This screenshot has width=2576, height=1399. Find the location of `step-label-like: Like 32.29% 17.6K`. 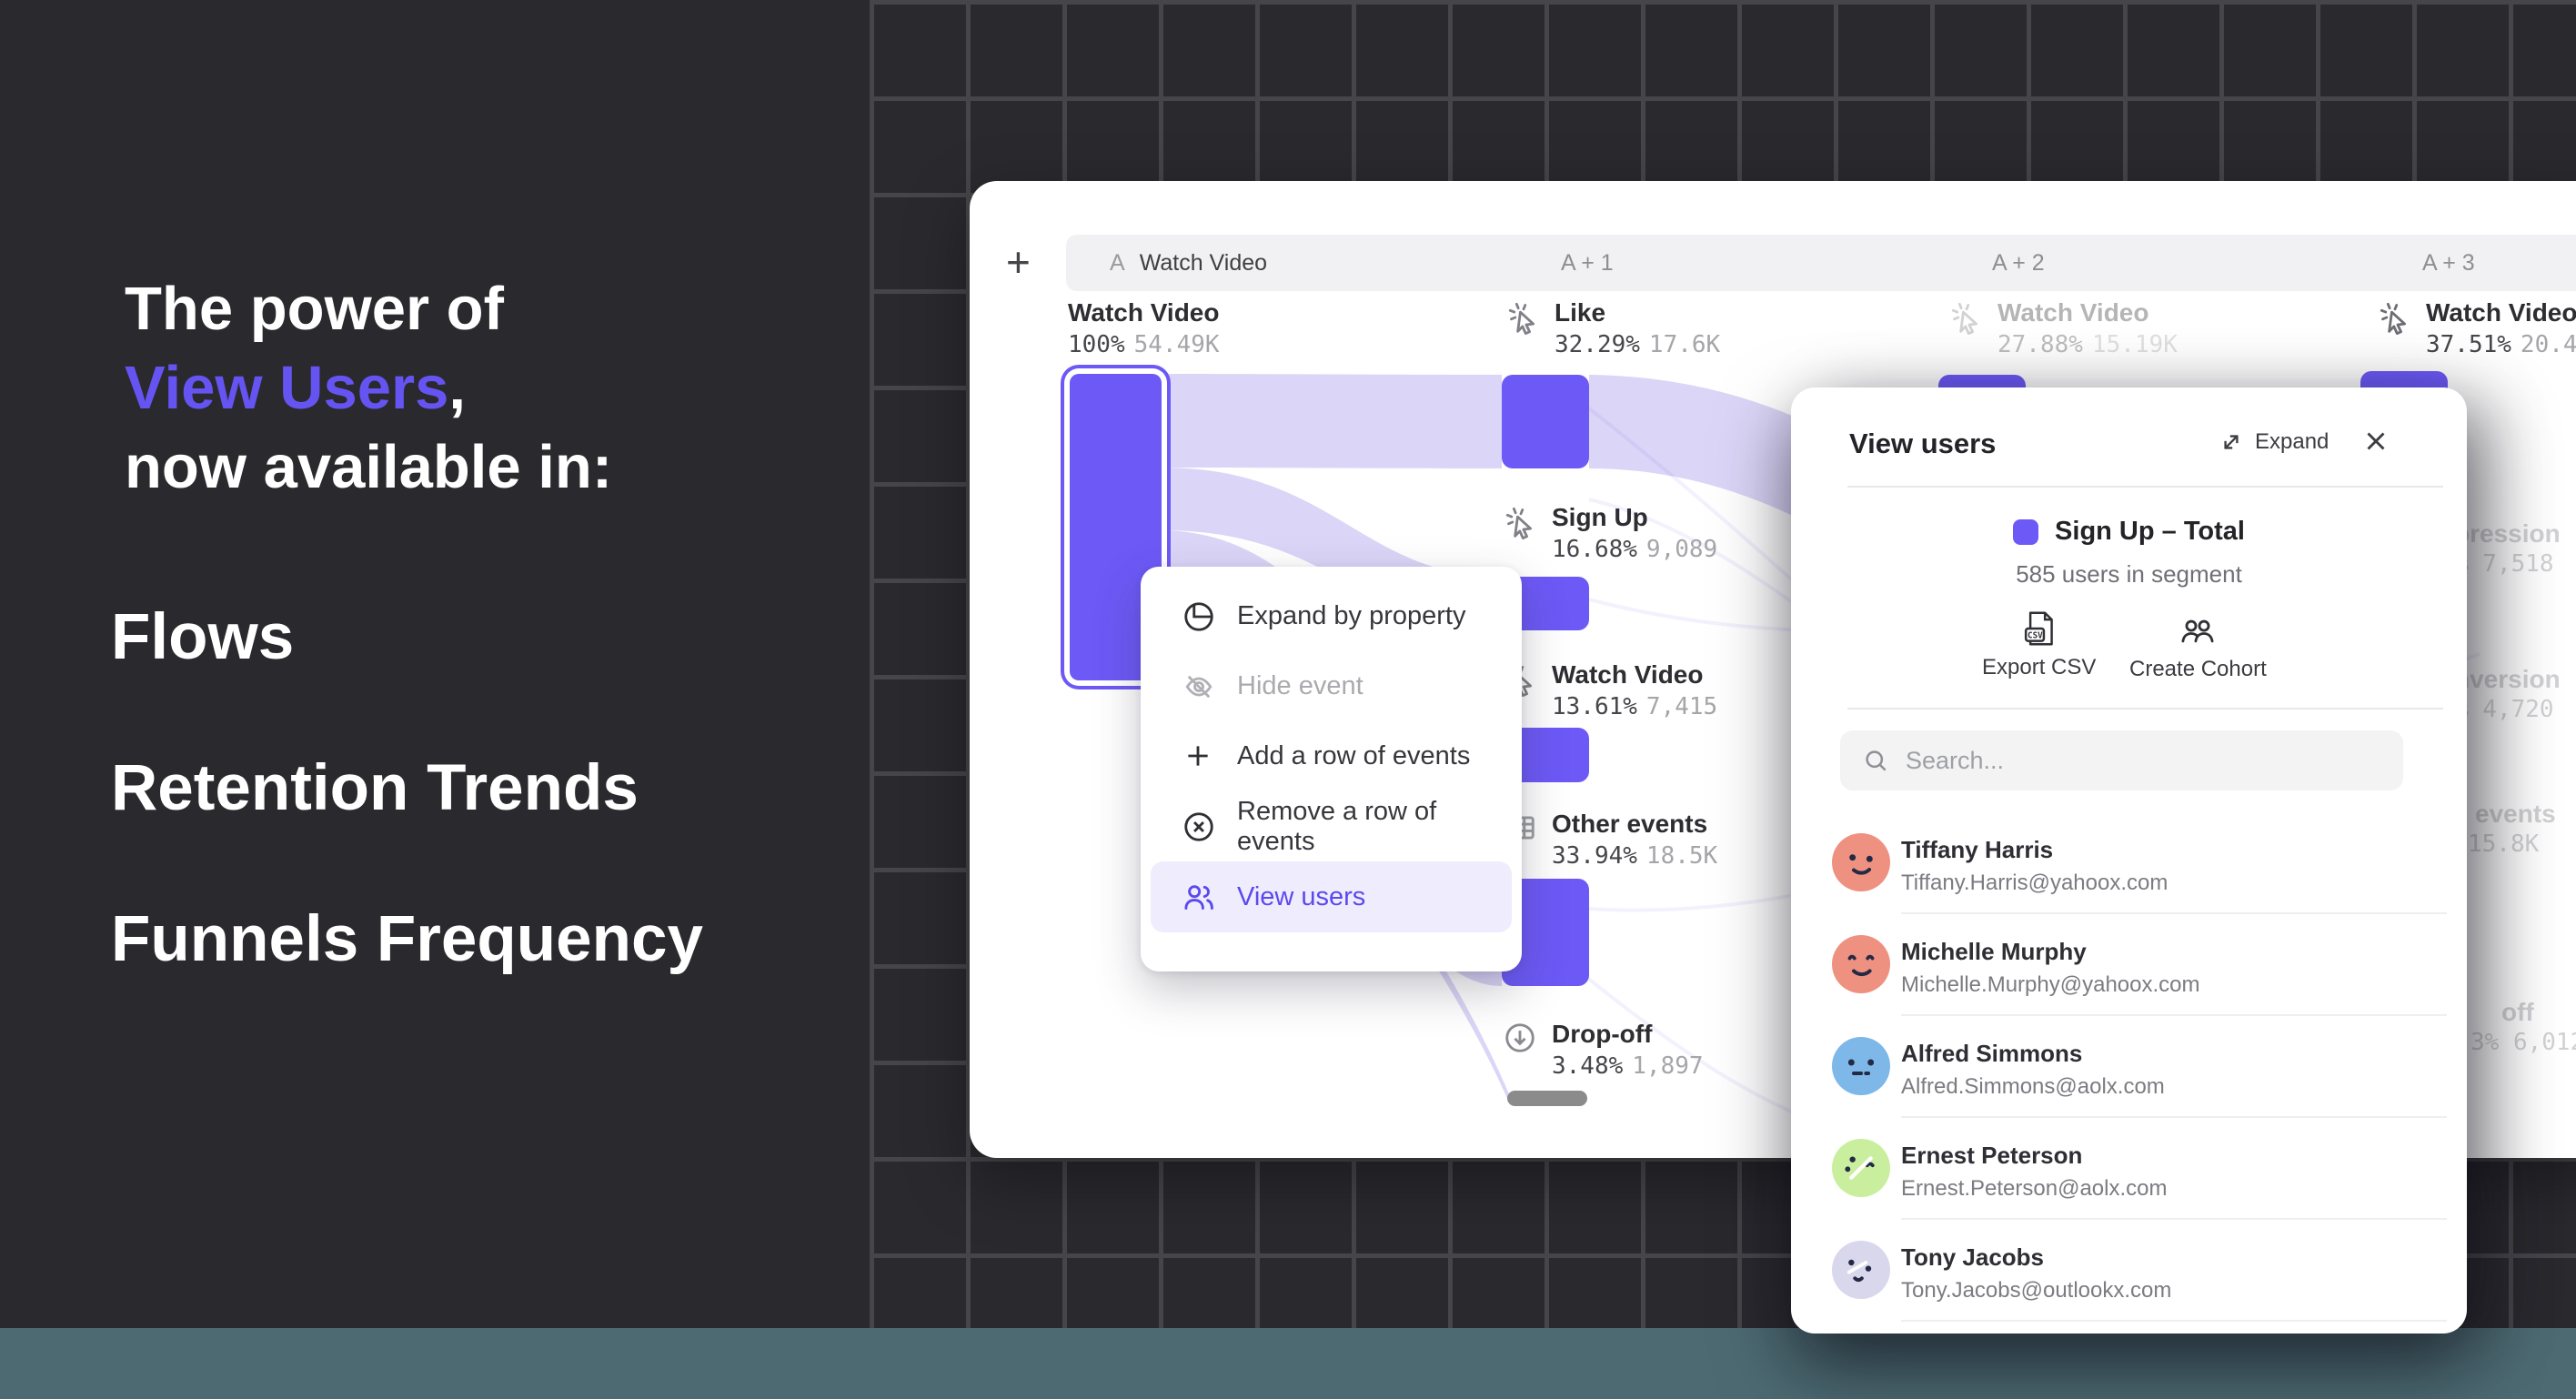

step-label-like: Like 32.29% 17.6K is located at coordinates (1612, 329).